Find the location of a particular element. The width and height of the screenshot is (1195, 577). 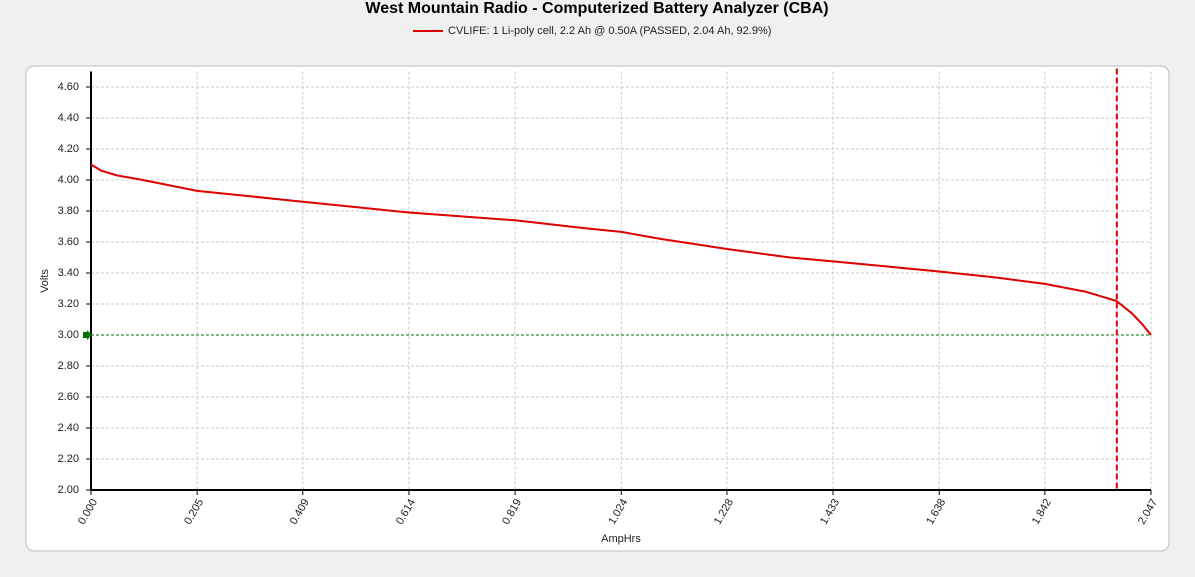

y-tick-label: 3.00 is located at coordinates (68, 335).